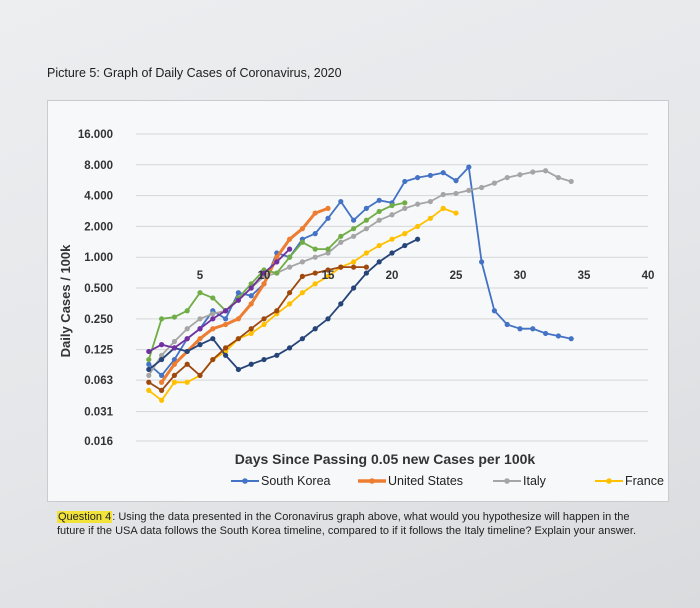  What do you see at coordinates (98, 442) in the screenshot?
I see `y-tick-label: 0.016` at bounding box center [98, 442].